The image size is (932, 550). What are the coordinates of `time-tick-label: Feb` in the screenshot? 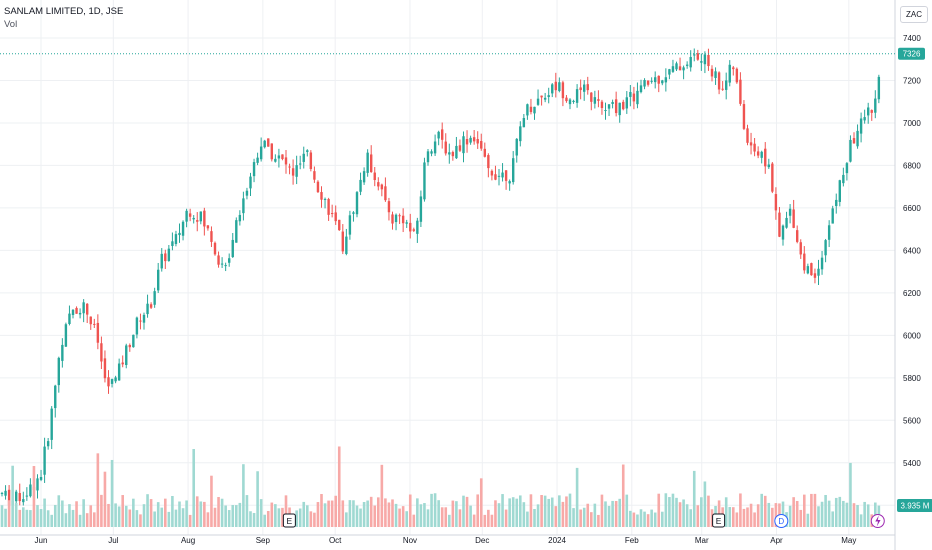 It's located at (632, 540).